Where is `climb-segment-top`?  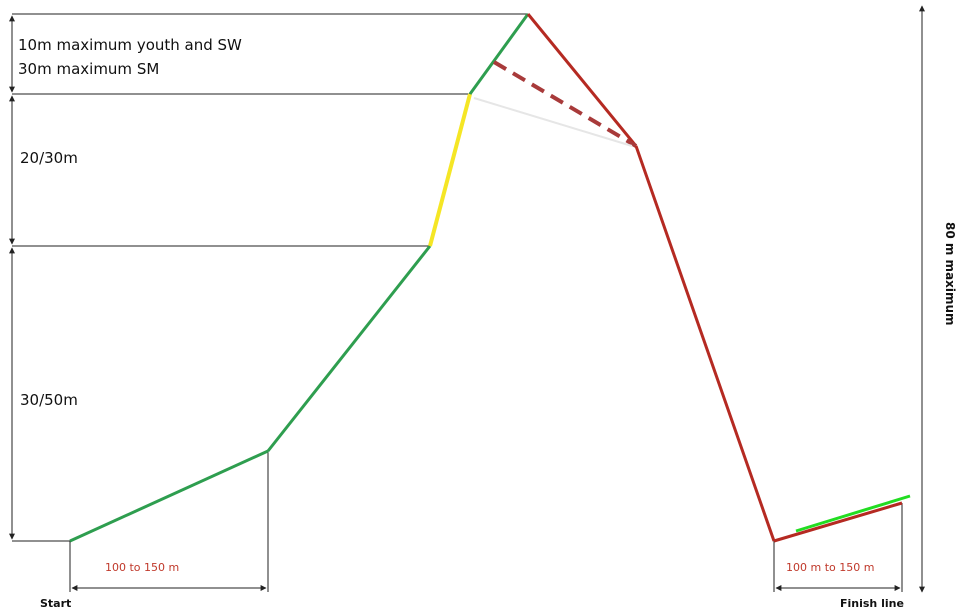
climb-segment-top is located at coordinates (499, 54).